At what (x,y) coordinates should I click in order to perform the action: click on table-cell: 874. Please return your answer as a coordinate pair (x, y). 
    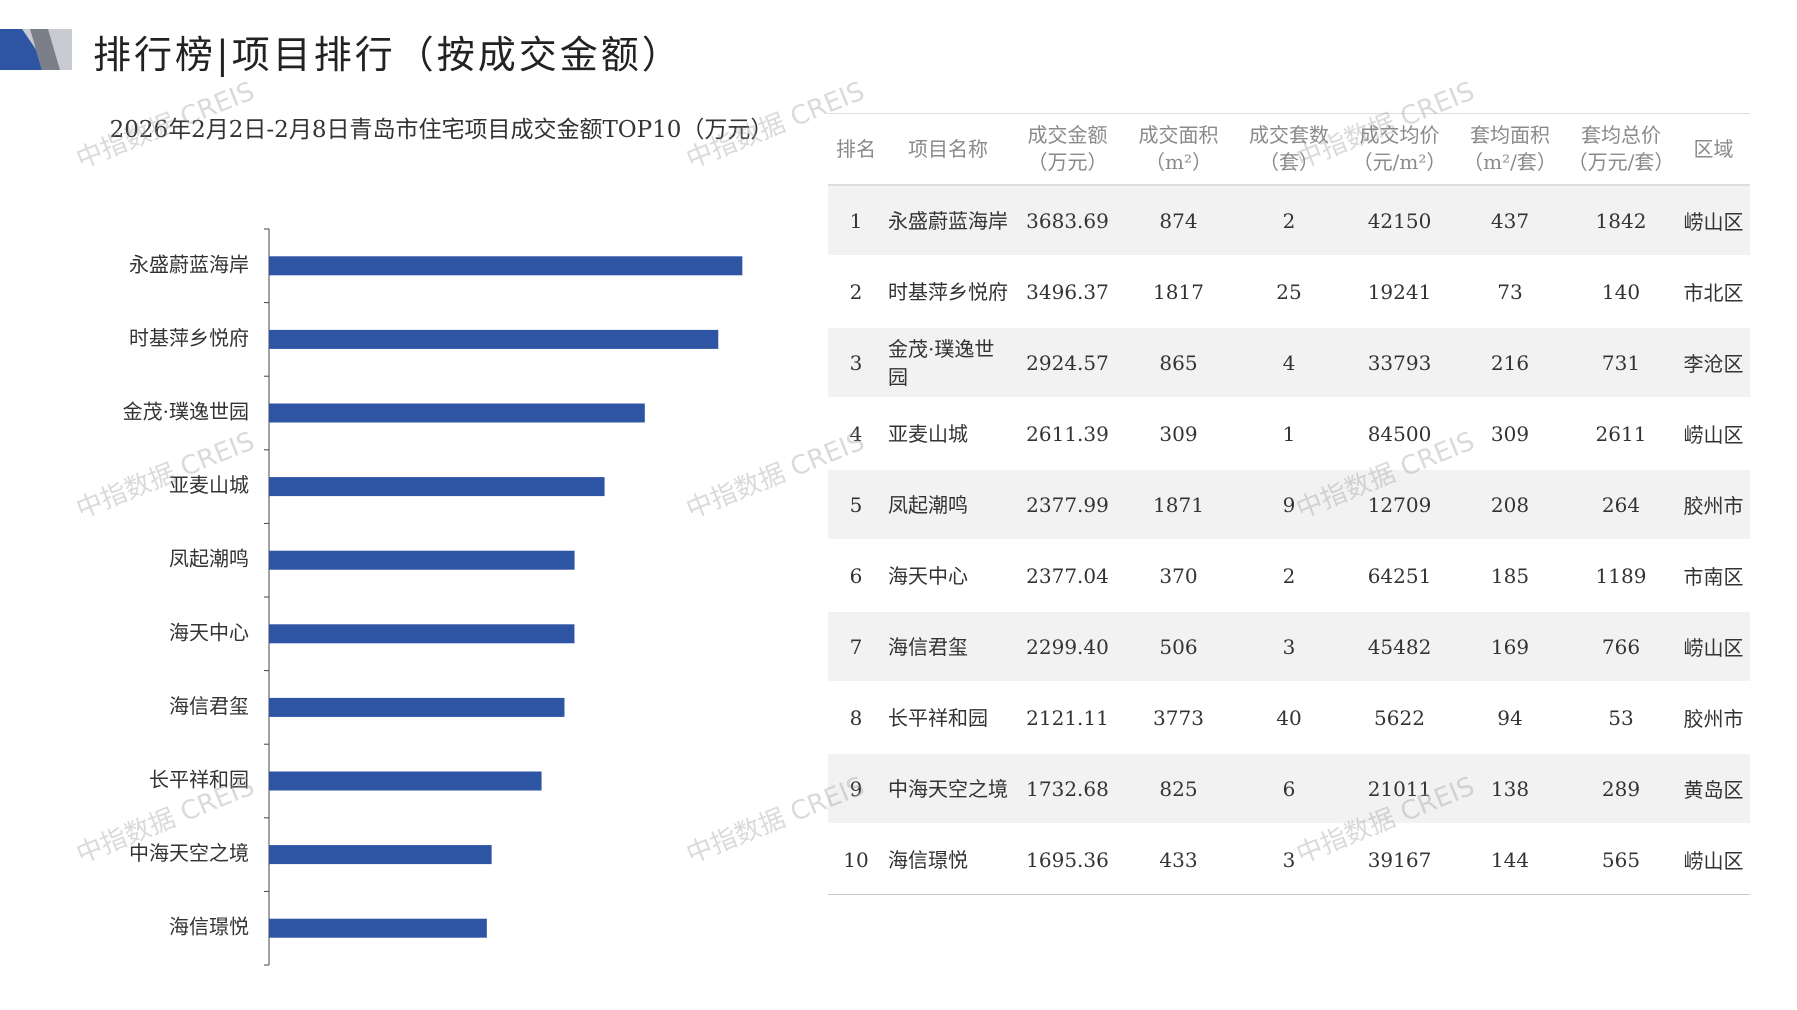
    Looking at the image, I should click on (1178, 221).